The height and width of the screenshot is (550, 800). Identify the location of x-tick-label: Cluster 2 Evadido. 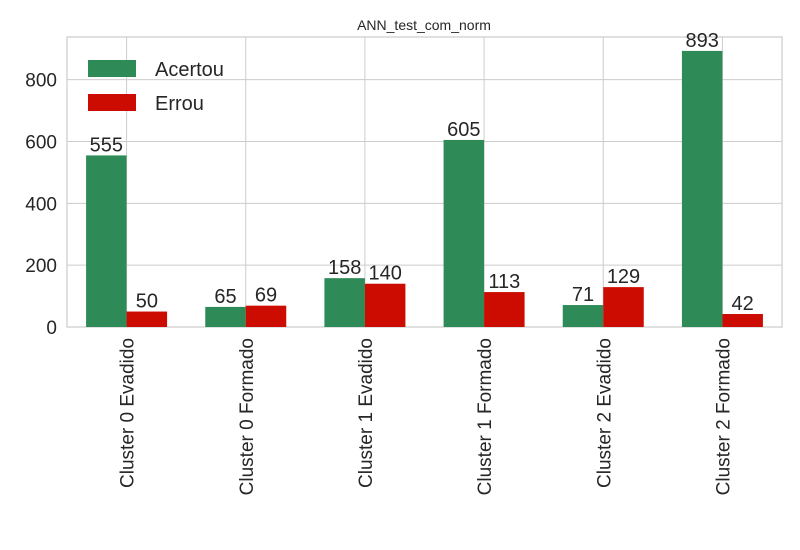
(604, 413).